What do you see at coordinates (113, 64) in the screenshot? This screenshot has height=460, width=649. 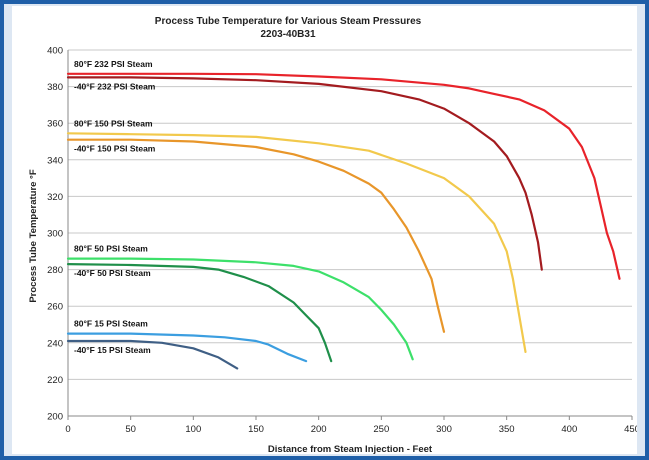 I see `series-label-1: 80°F 232 PSI Steam` at bounding box center [113, 64].